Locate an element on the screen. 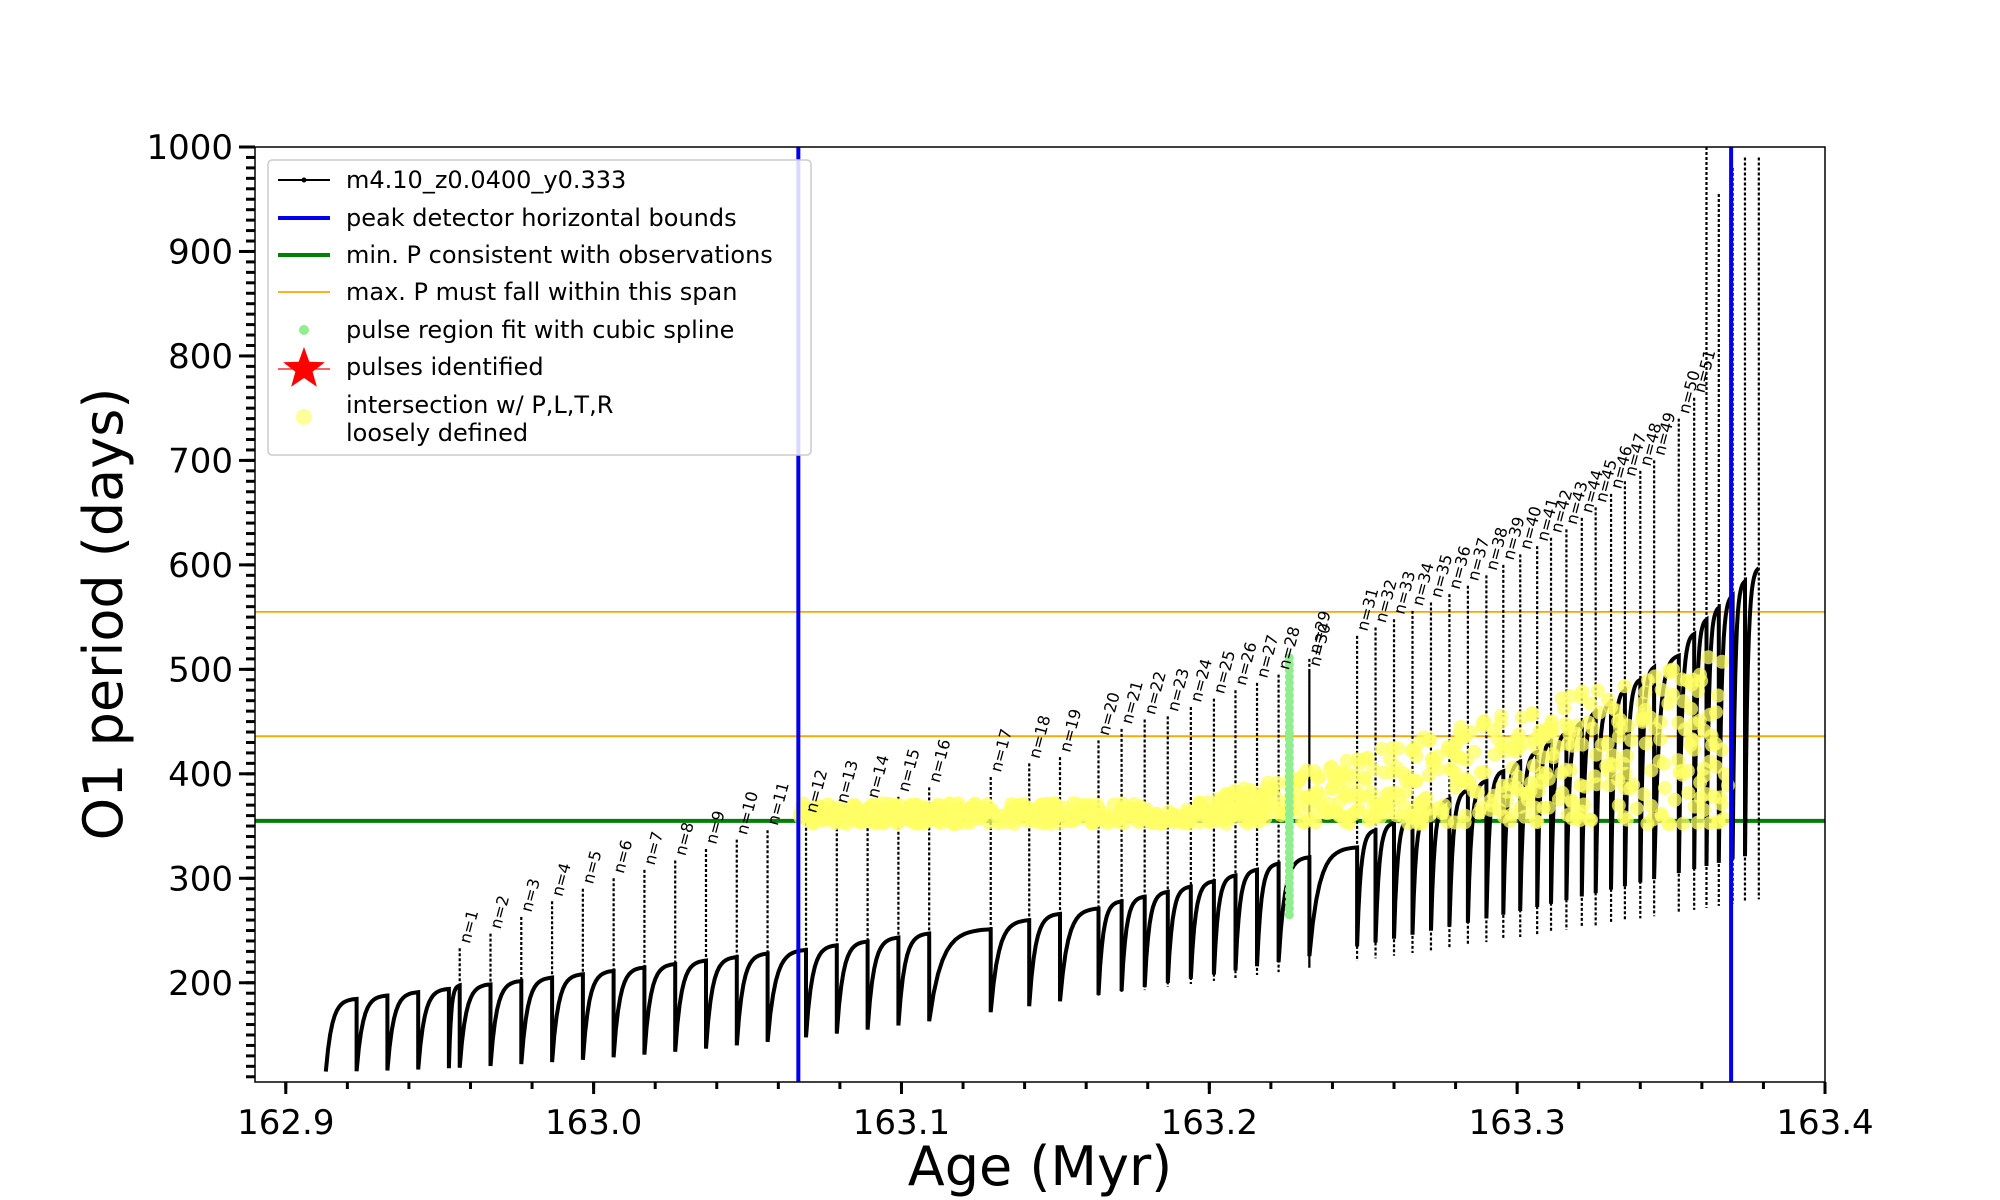 Image resolution: width=2000 pixels, height=1200 pixels. legend-label: intersection w/ P,L,T,R is located at coordinates (479, 405).